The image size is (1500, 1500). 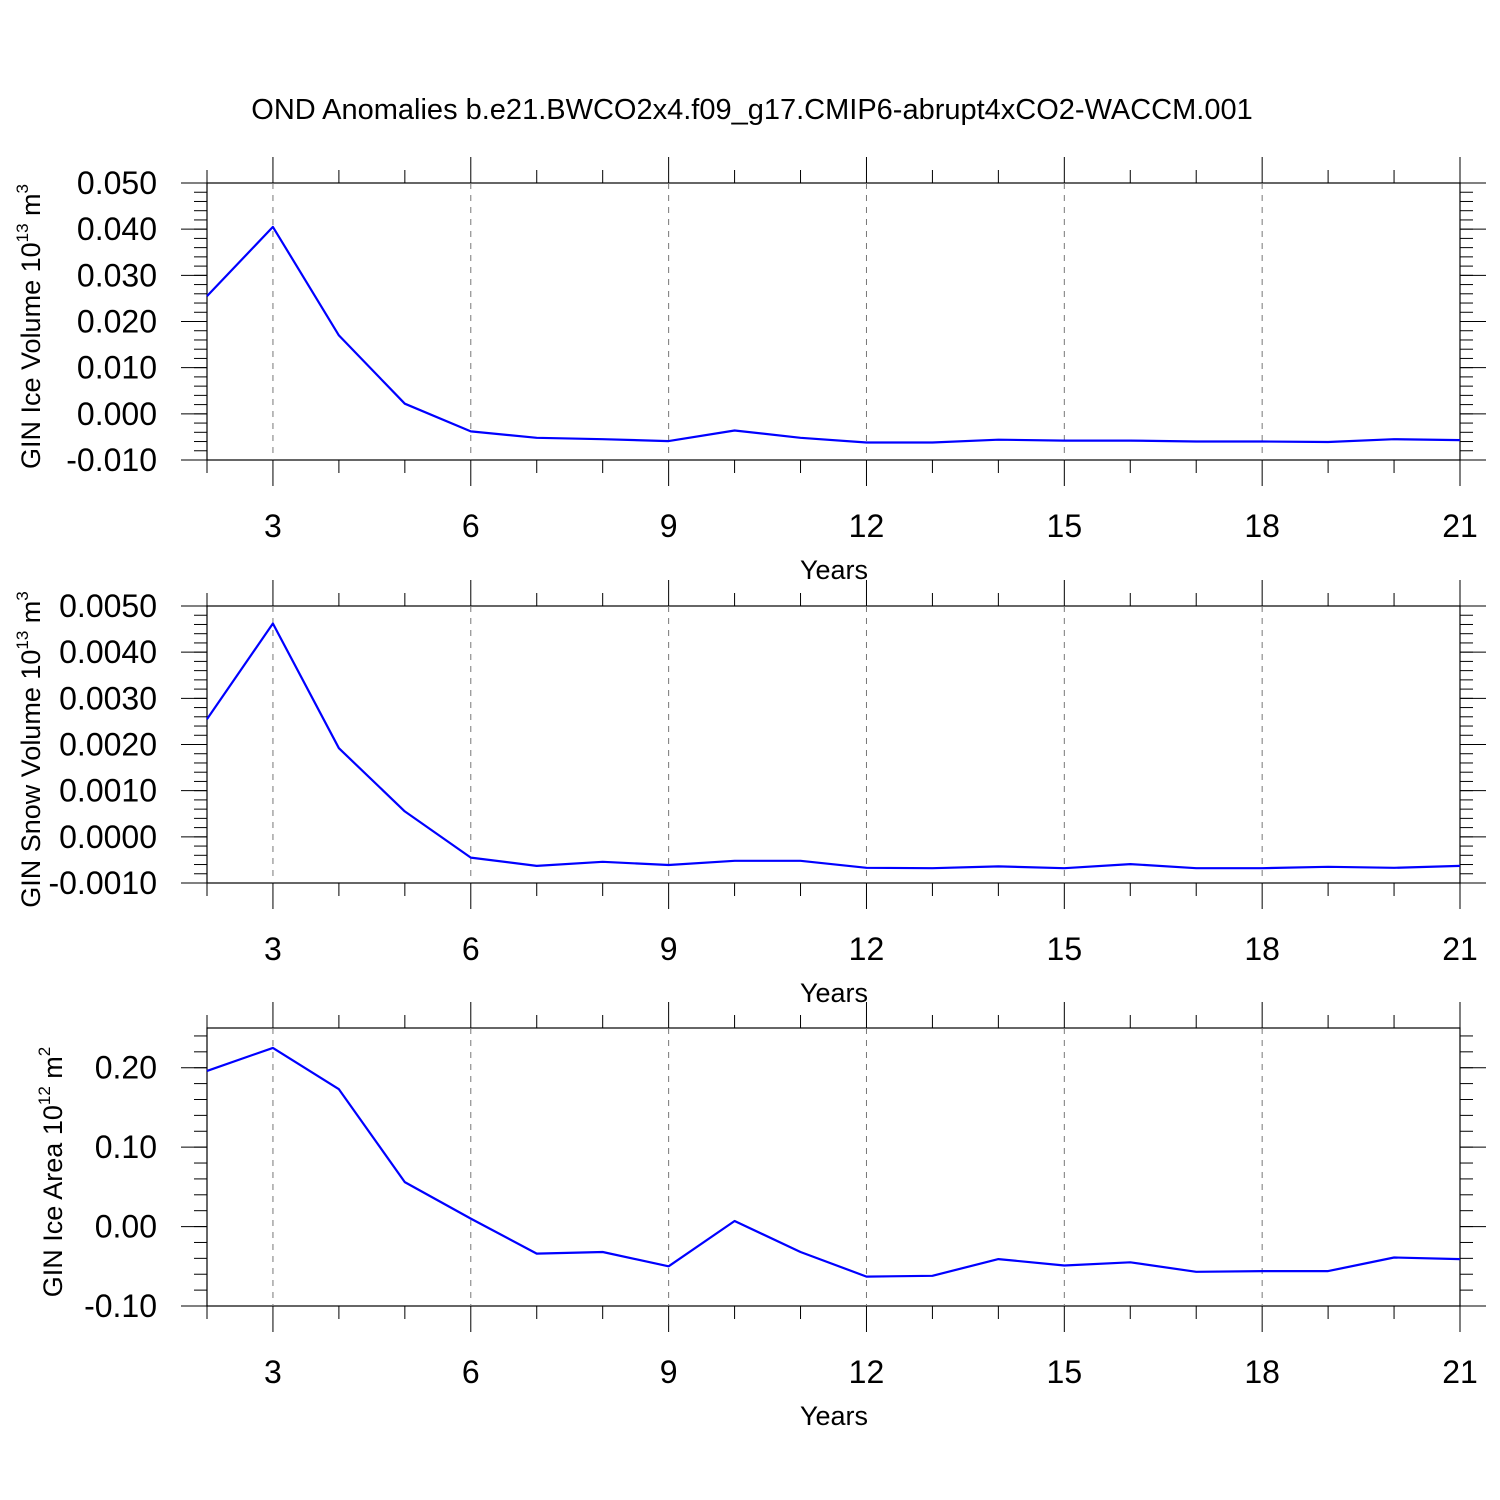 What do you see at coordinates (44, 1095) in the screenshot?
I see `y-axis-label-exp: 12` at bounding box center [44, 1095].